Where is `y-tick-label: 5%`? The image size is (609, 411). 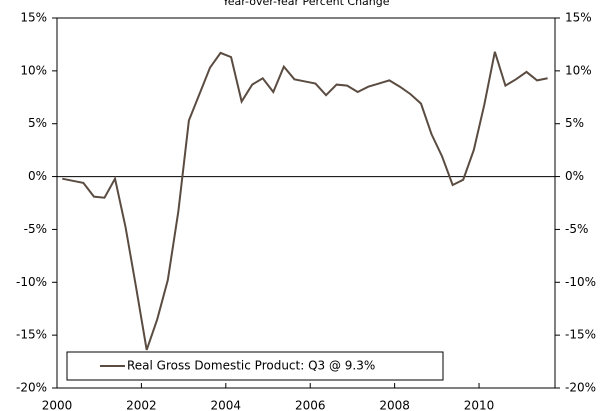 y-tick-label: 5% is located at coordinates (37, 123).